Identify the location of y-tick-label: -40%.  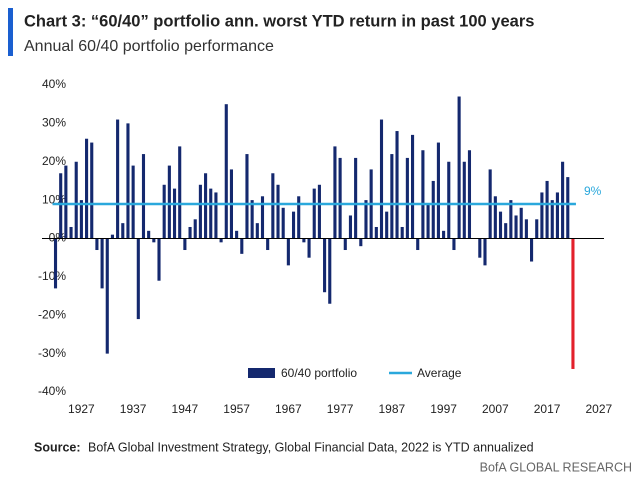
(52, 391).